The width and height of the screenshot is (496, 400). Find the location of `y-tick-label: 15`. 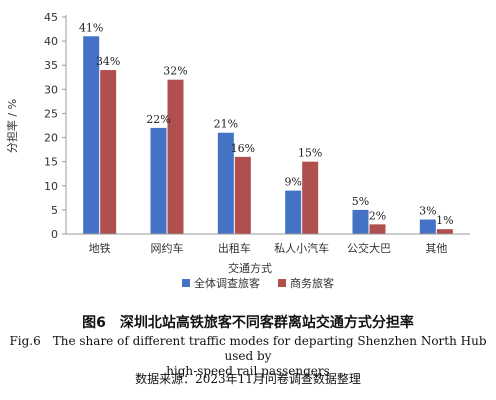

y-tick-label: 15 is located at coordinates (51, 162).